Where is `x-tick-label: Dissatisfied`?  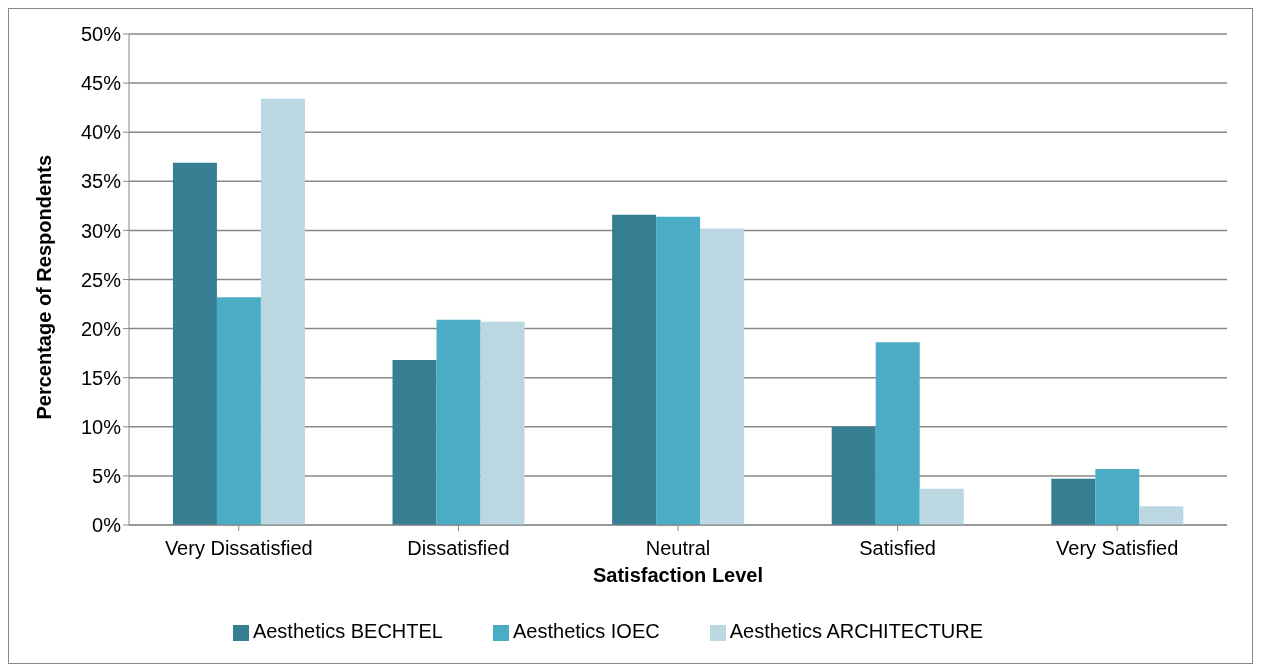 x-tick-label: Dissatisfied is located at coordinates (458, 548).